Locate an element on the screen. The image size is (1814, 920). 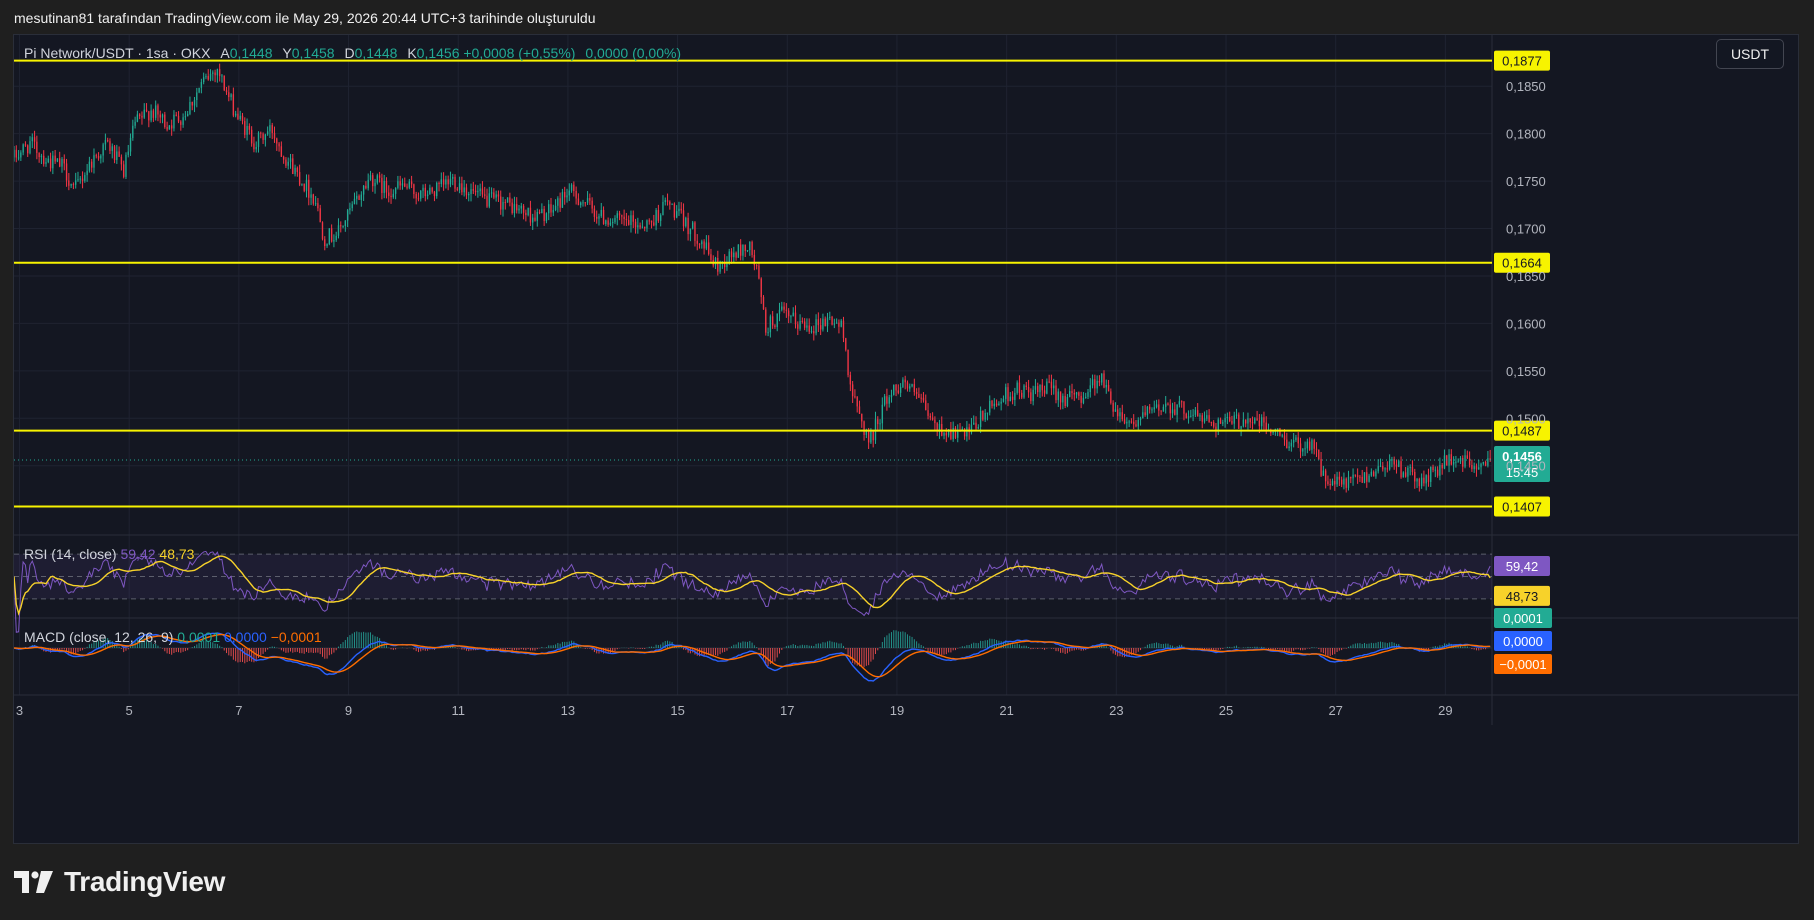
tradingview-logo: TradingView is located at coordinates (119, 882).